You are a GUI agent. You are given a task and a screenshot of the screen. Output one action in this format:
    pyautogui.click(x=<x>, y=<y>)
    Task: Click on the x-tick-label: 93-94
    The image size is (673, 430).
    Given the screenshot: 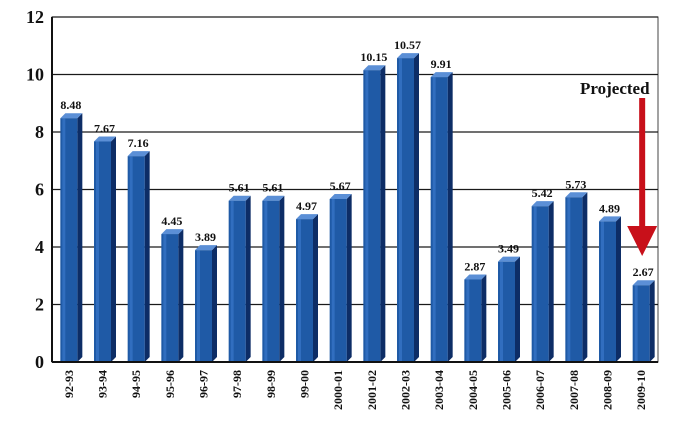 What is the action you would take?
    pyautogui.click(x=103, y=384)
    